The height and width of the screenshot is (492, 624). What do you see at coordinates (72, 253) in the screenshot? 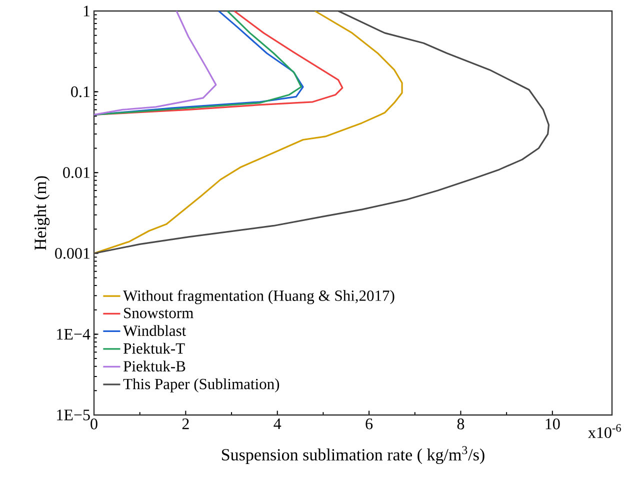
I see `y-tick-label: 0.001` at bounding box center [72, 253].